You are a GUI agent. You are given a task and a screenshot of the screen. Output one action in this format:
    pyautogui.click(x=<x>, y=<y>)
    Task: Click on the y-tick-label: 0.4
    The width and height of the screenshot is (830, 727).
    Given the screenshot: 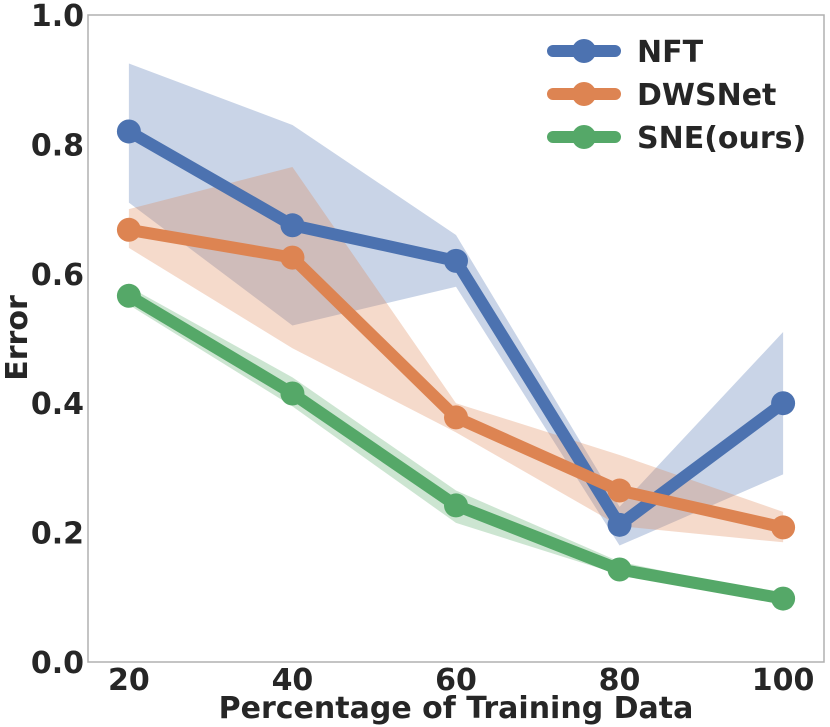 What is the action you would take?
    pyautogui.click(x=57, y=404)
    